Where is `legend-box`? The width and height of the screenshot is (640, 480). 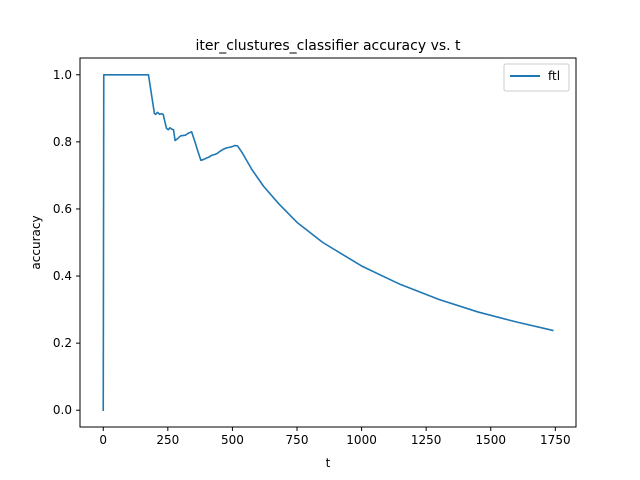 legend-box is located at coordinates (536, 77).